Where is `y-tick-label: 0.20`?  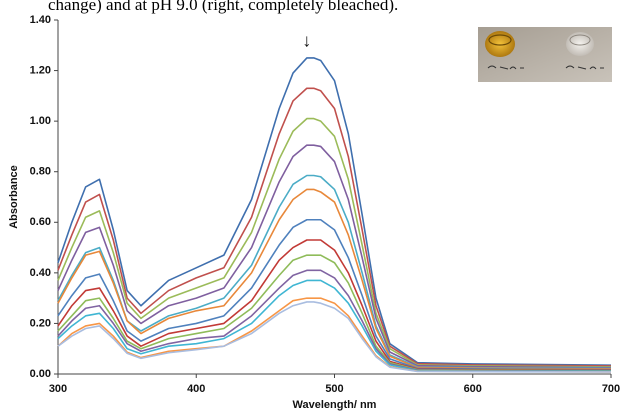
y-tick-label: 0.20 is located at coordinates (40, 323).